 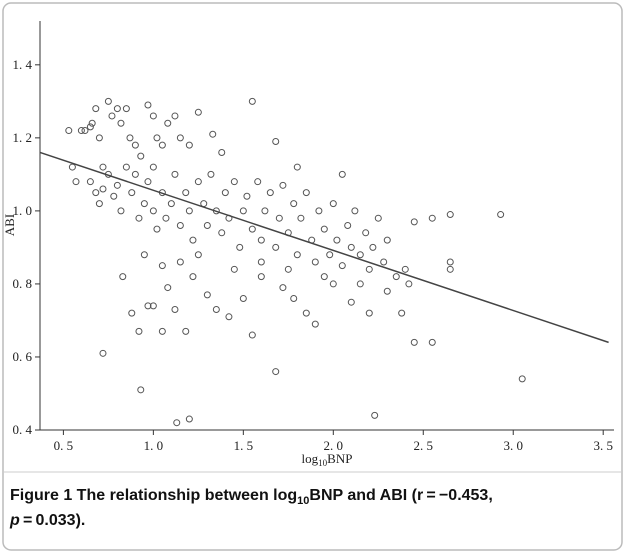 I want to click on caption-part: BNP and ABI (r = −0.453,, so click(x=400, y=495).